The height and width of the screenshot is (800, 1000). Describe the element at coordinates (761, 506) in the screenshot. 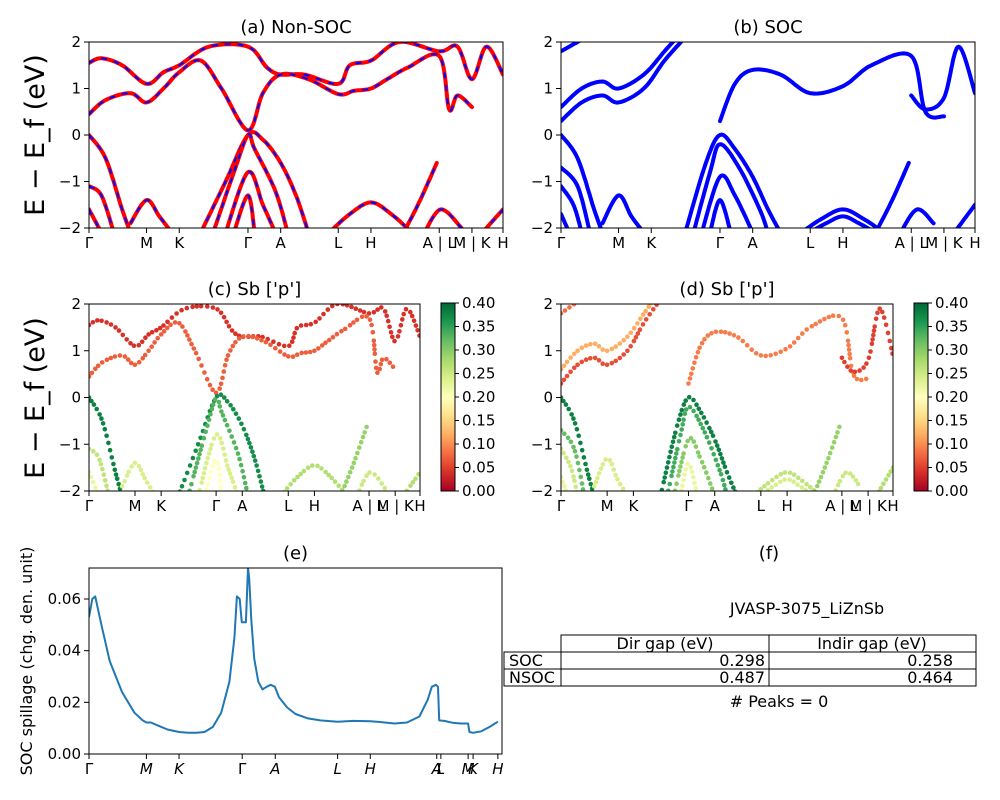

I see `x-tick-label: L` at that location.